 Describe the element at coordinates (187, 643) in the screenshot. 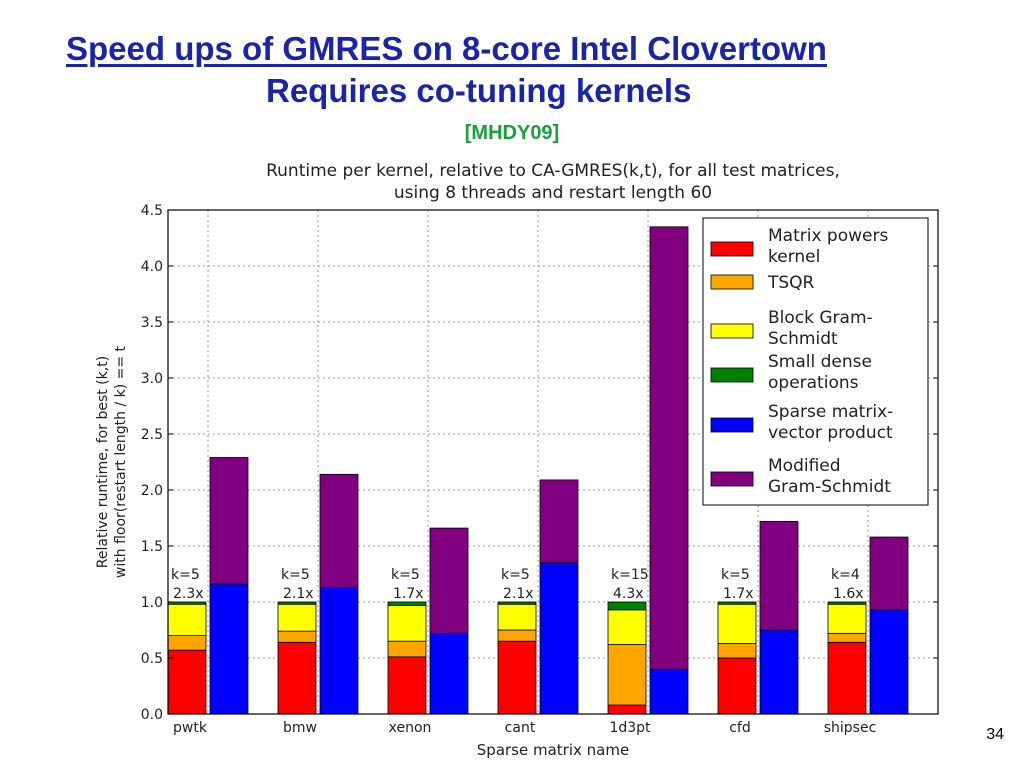

I see `bar-segment-tsqr-pwtk` at that location.